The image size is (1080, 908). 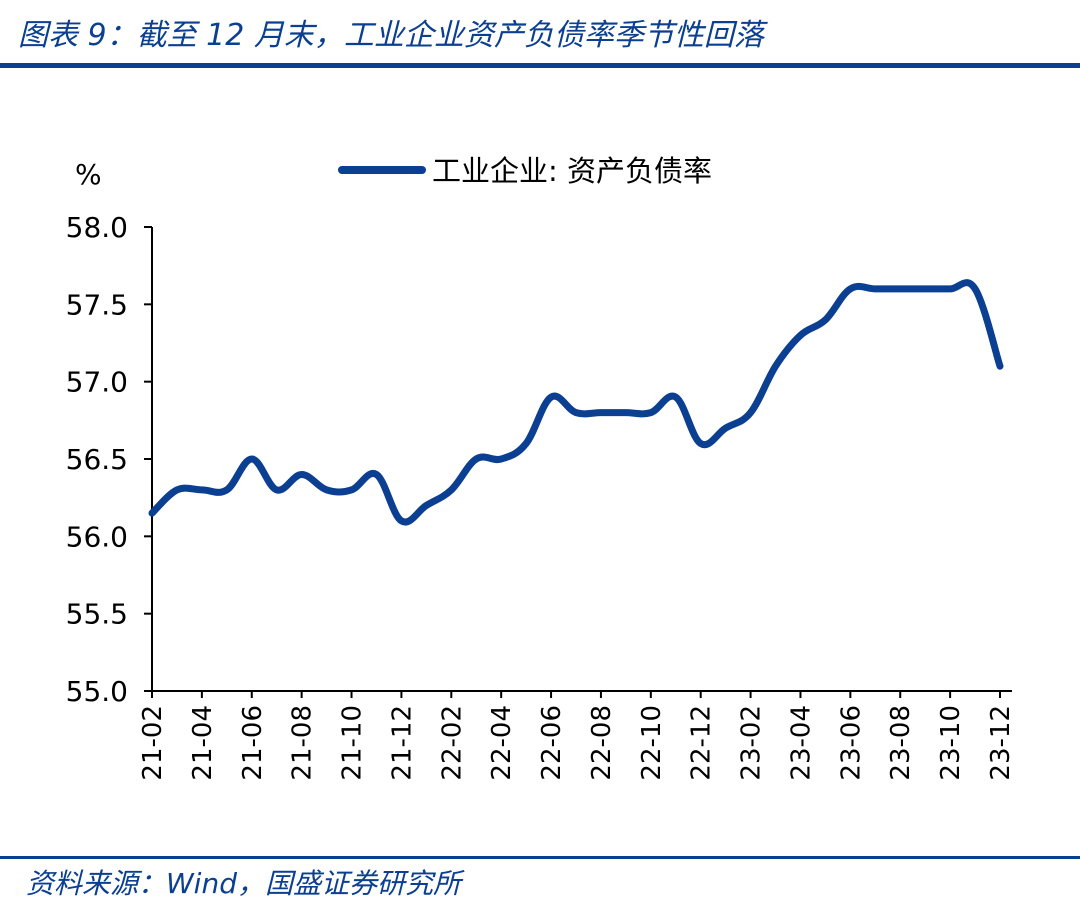 I want to click on y-tick-label: 58.0, so click(x=97, y=227).